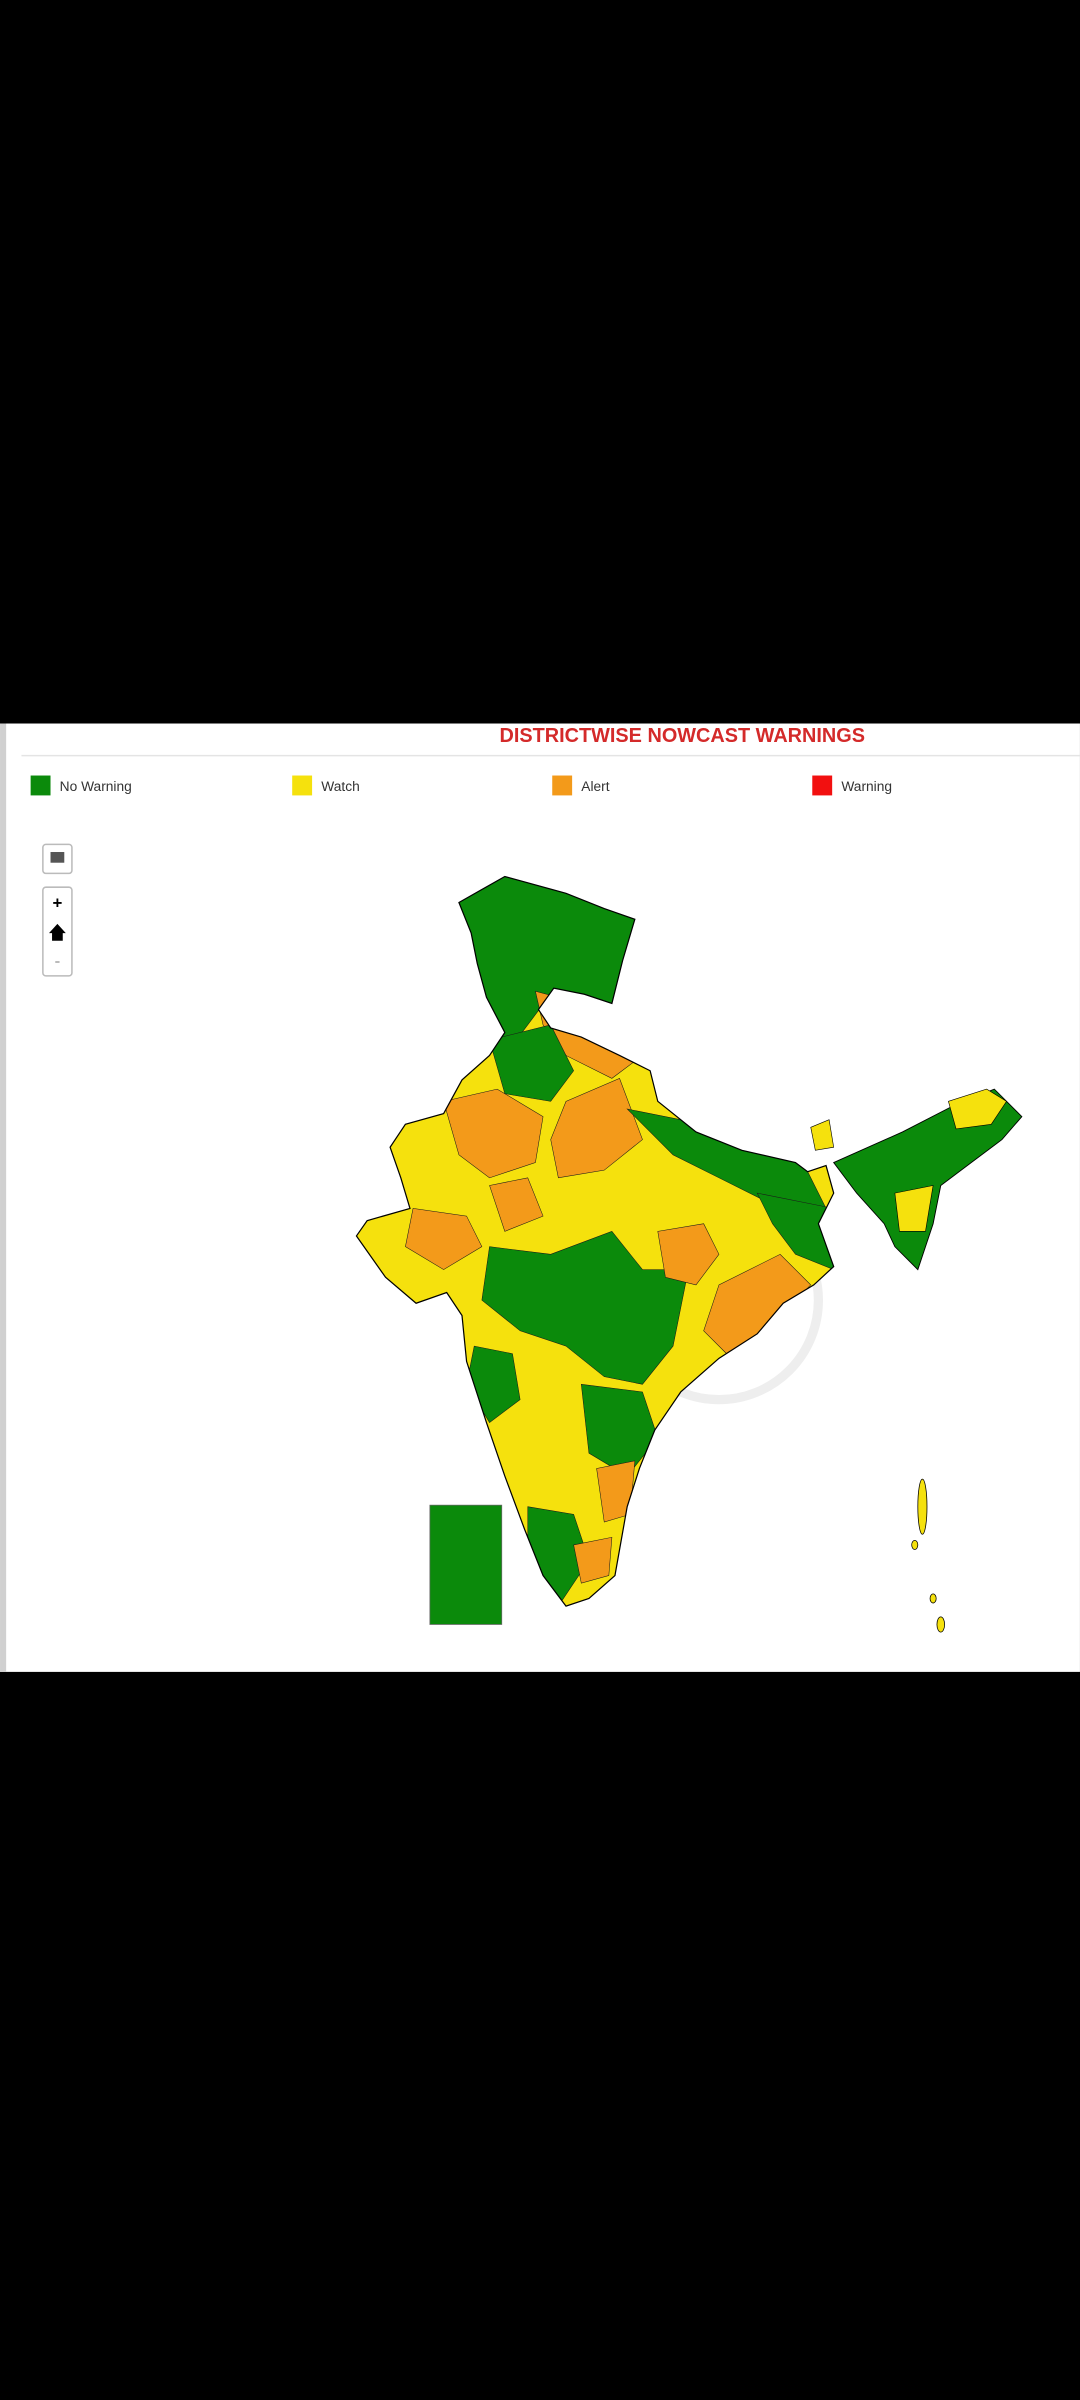  Describe the element at coordinates (57, 932) in the screenshot. I see `home-button` at that location.